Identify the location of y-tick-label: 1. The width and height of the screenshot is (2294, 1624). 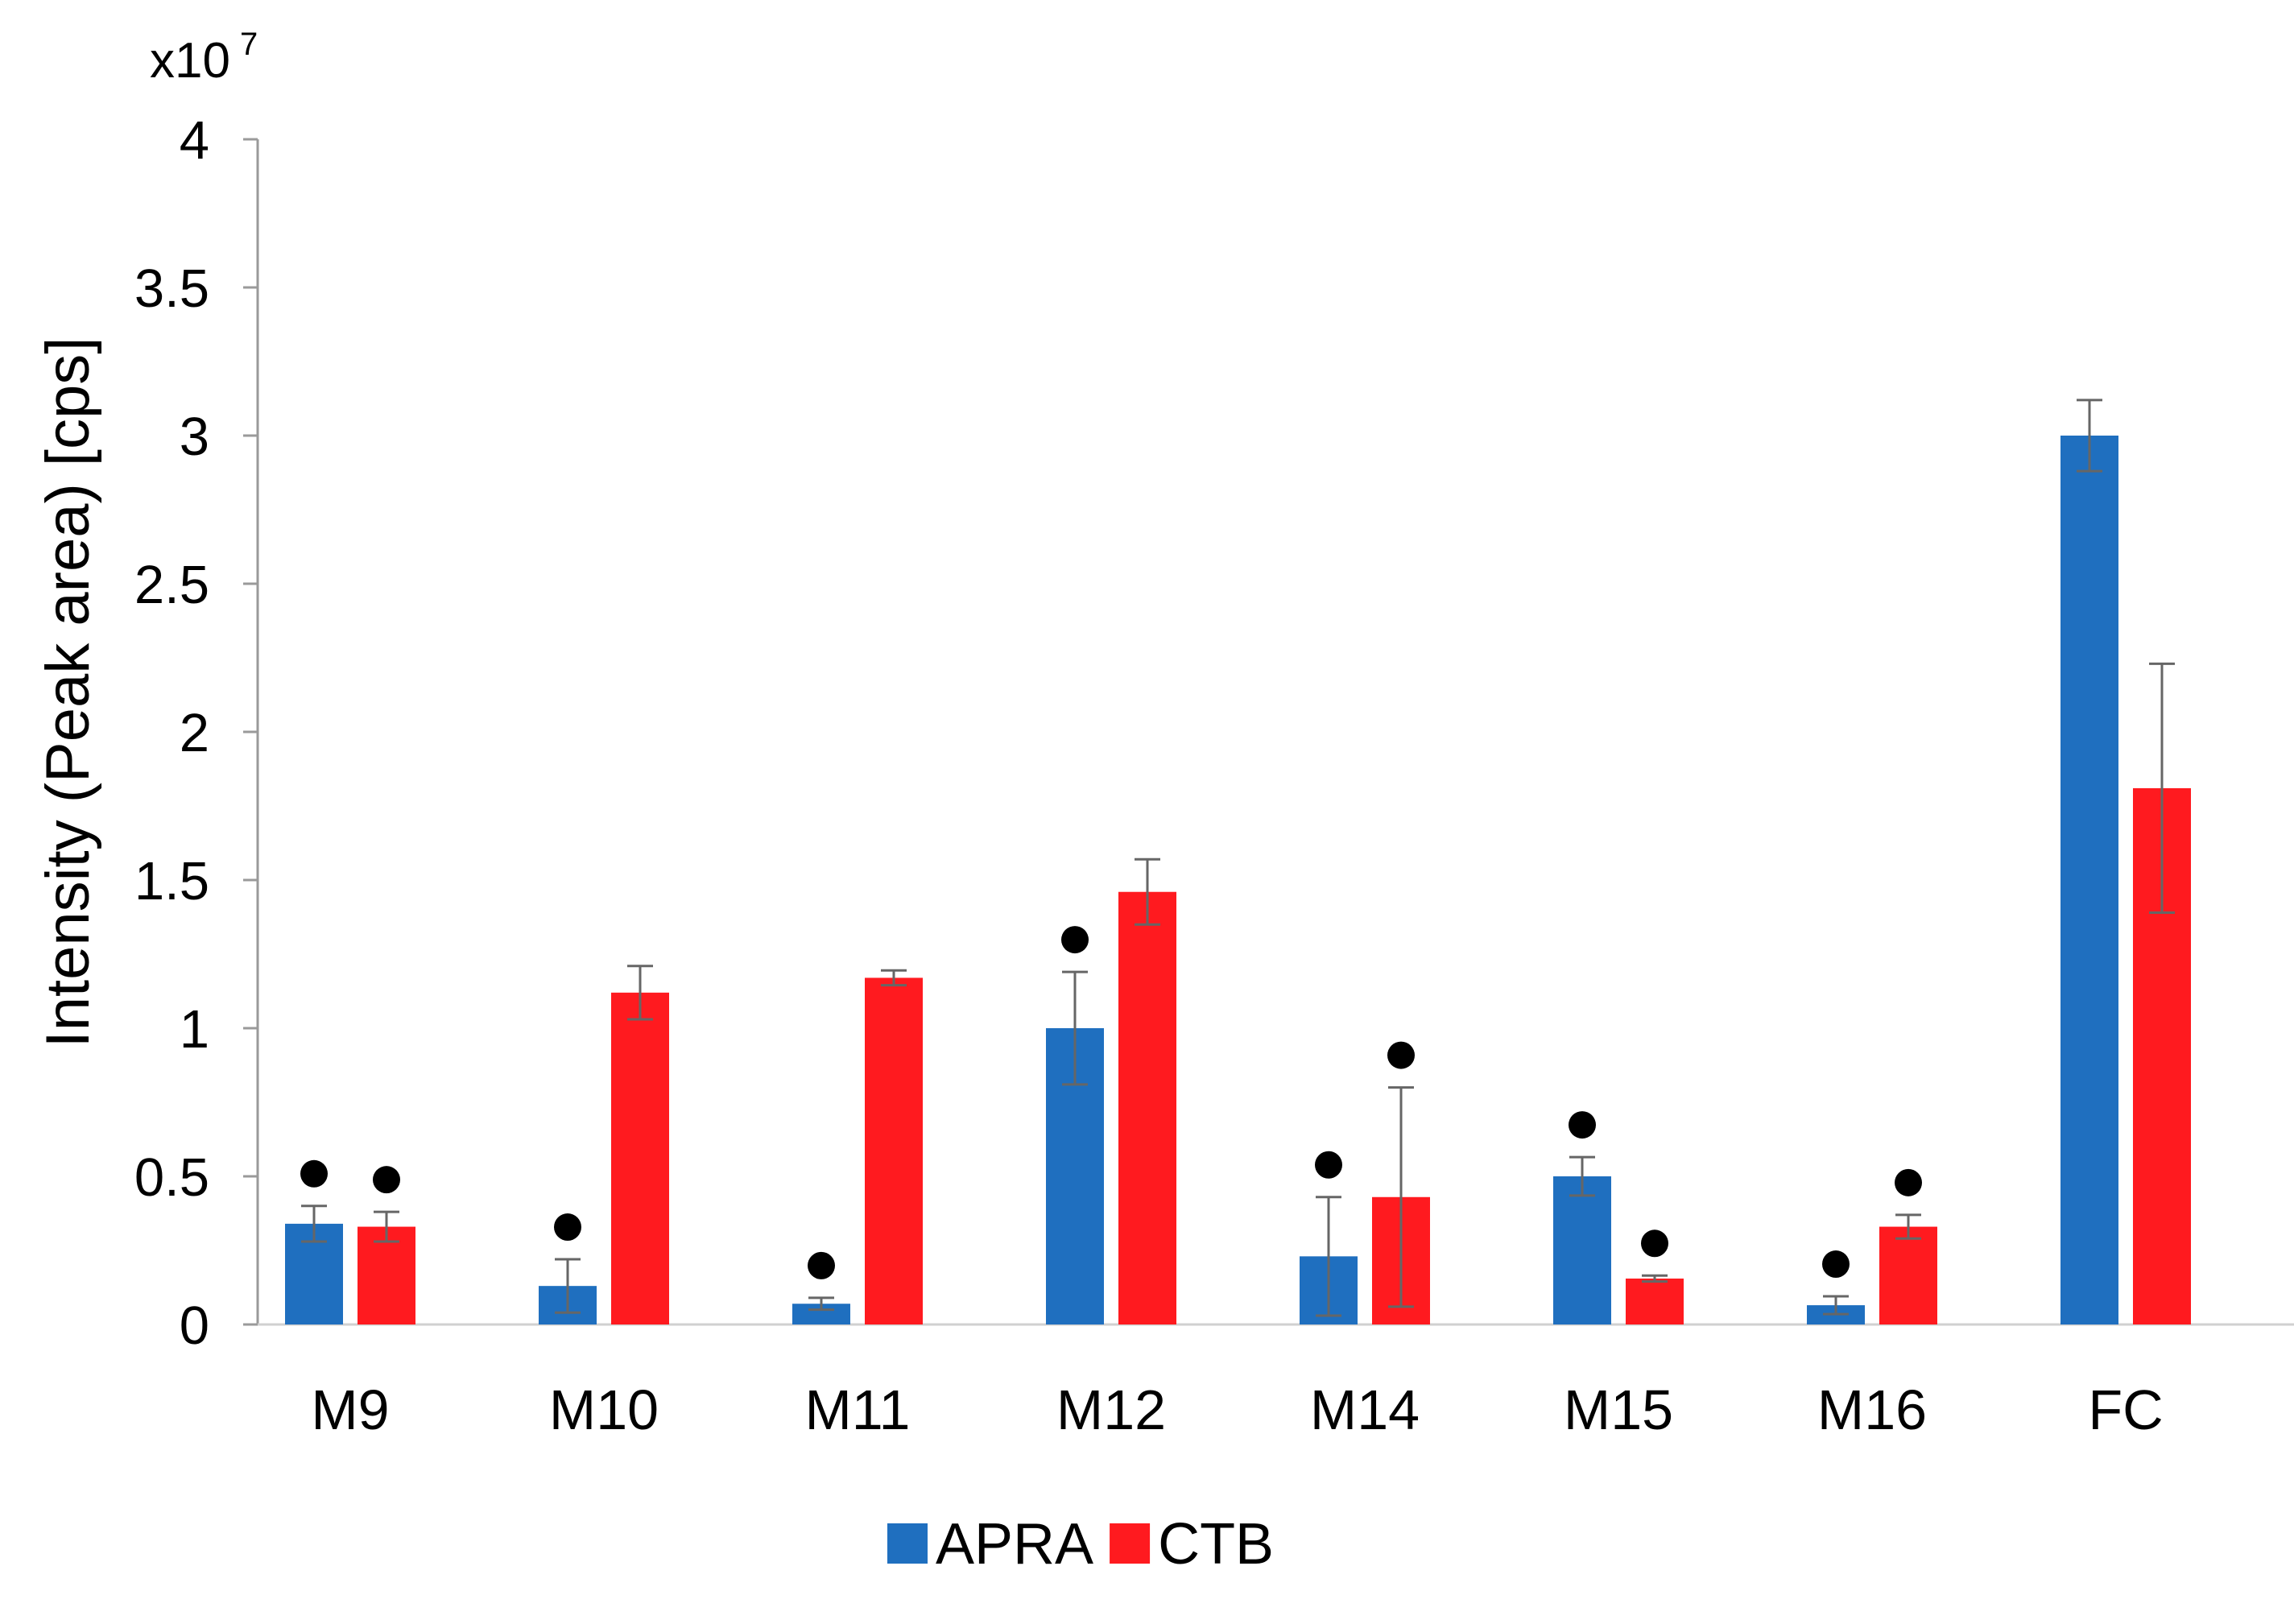
(195, 1029).